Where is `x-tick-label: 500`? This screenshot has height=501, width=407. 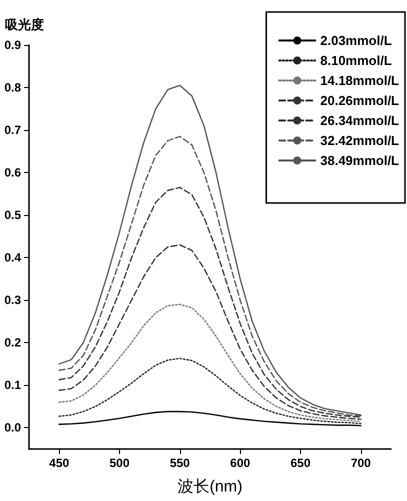
x-tick-label: 500 is located at coordinates (119, 463).